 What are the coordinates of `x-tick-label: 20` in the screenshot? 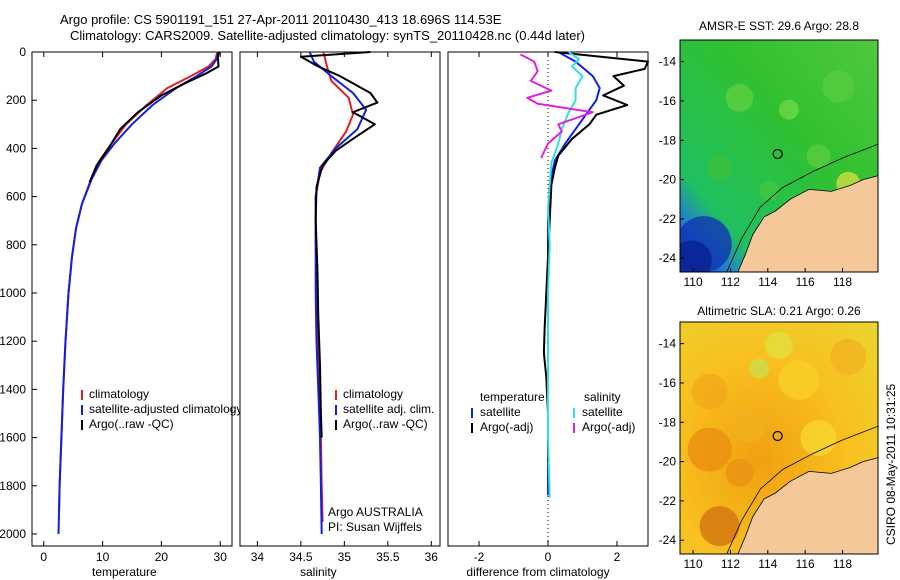 It's located at (162, 557).